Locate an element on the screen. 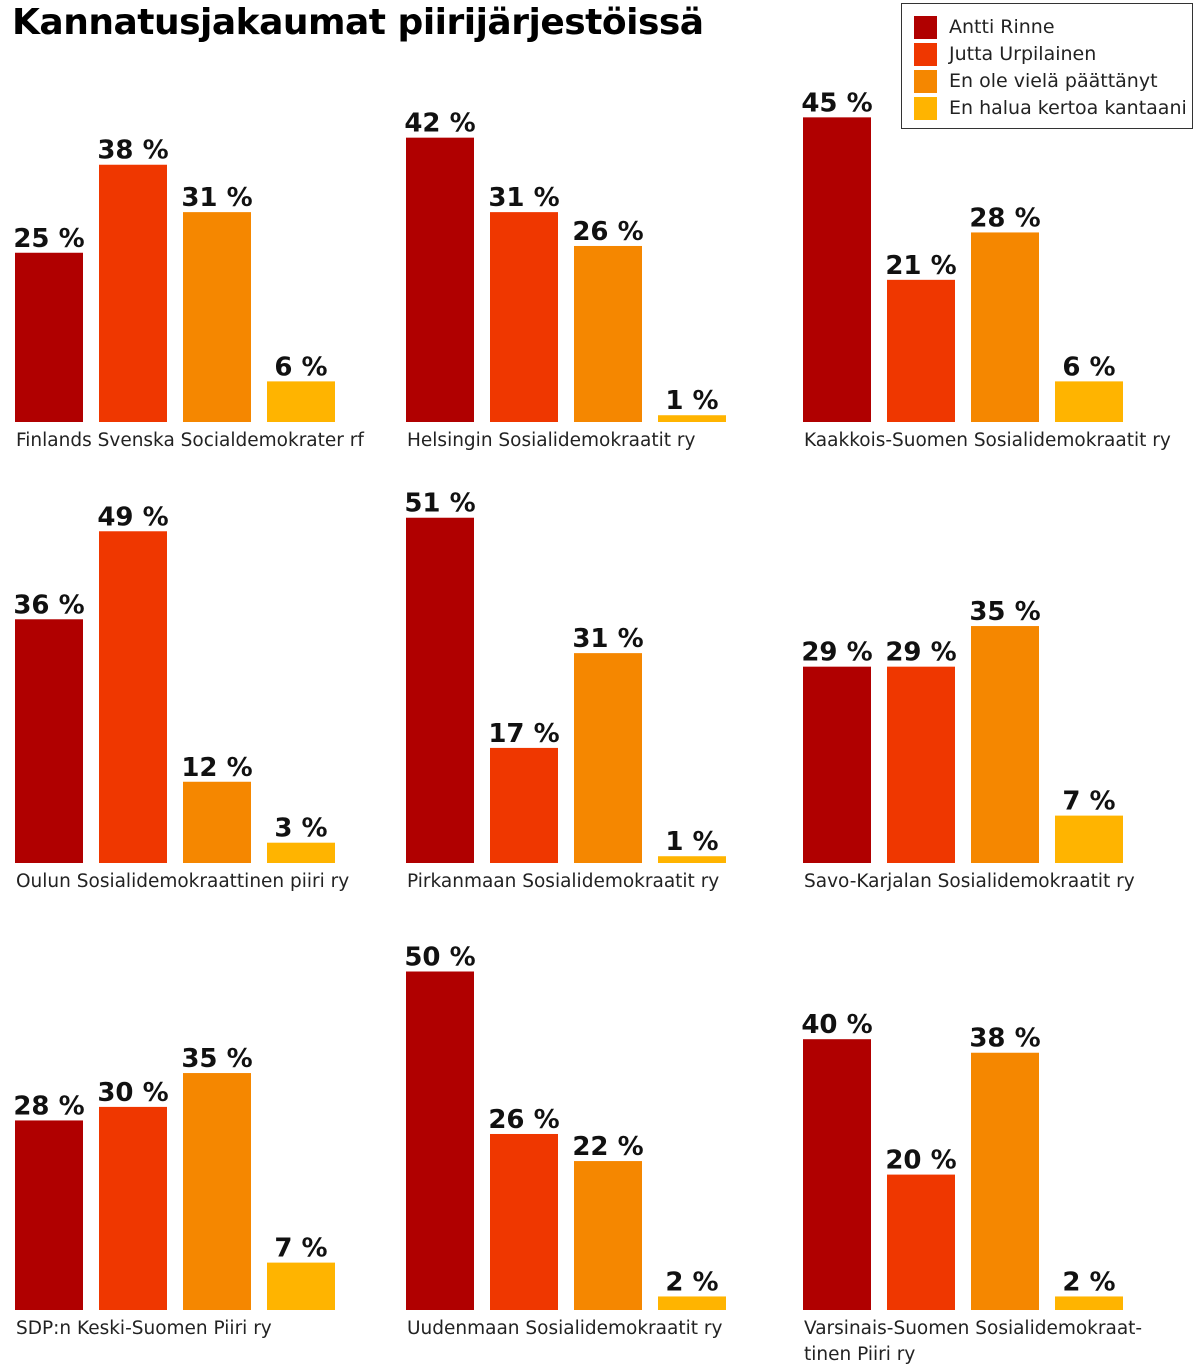 The image size is (1199, 1372). legend-item-antti-rinne: Antti Rinne is located at coordinates (984, 27).